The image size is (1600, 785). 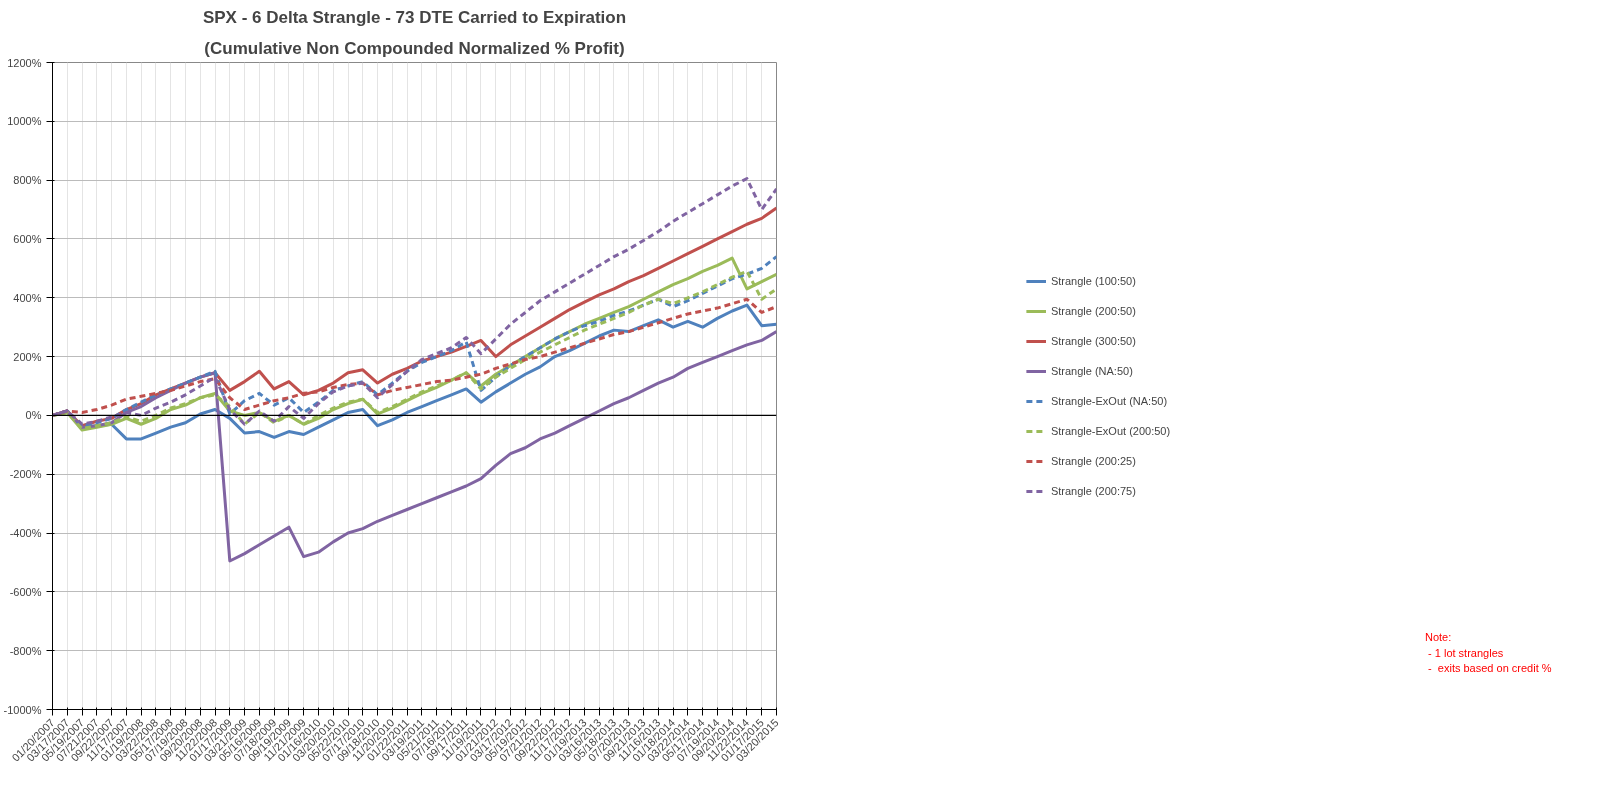 What do you see at coordinates (25, 533) in the screenshot?
I see `y-tick-label: -400%` at bounding box center [25, 533].